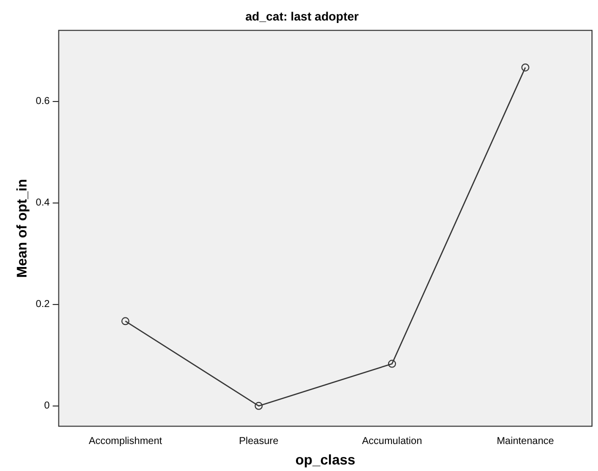  I want to click on y-axis-title: Mean of opt_in, so click(21, 228).